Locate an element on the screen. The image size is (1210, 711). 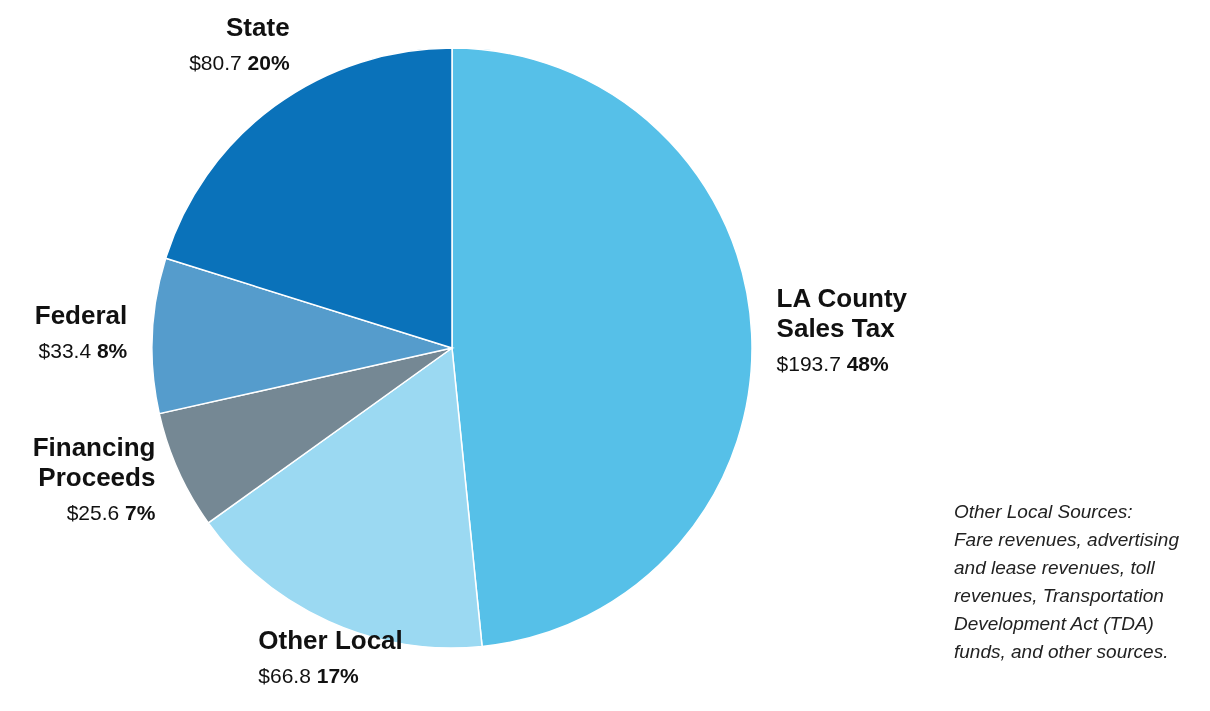
text: Other Local Sources: Fare revenues, advertising and lease revenues, toll revenues, Transportation Development Act (TDA) funds, and other sources. is located at coordinates (1067, 581).